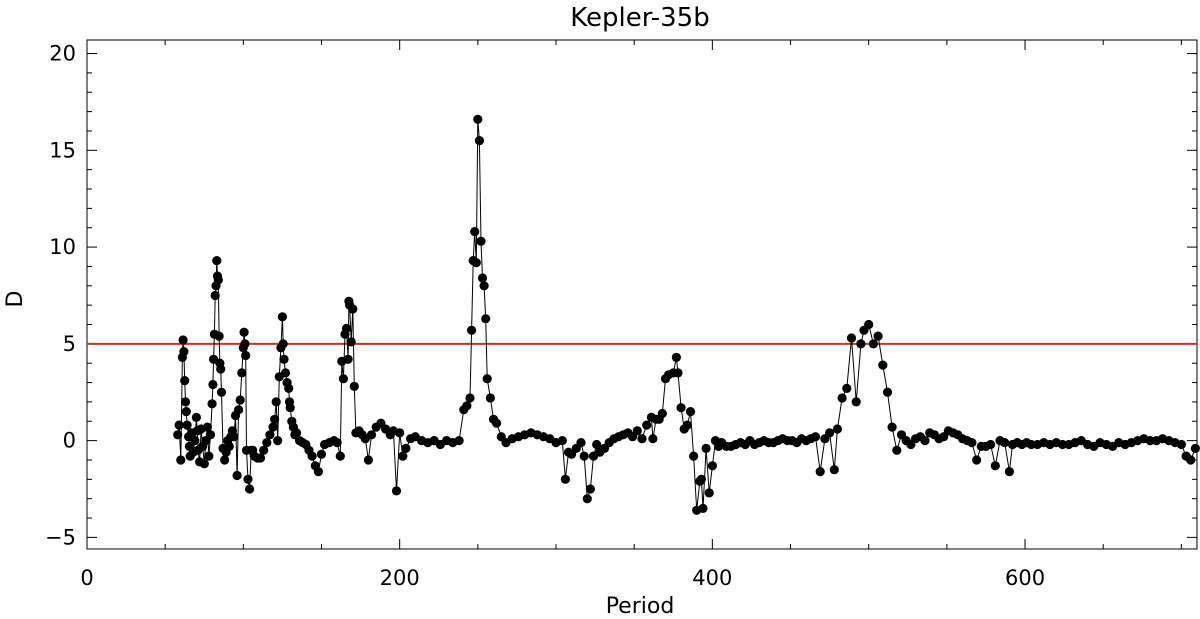 The image size is (1200, 619). Describe the element at coordinates (62, 150) in the screenshot. I see `y-tick-label: 15` at that location.